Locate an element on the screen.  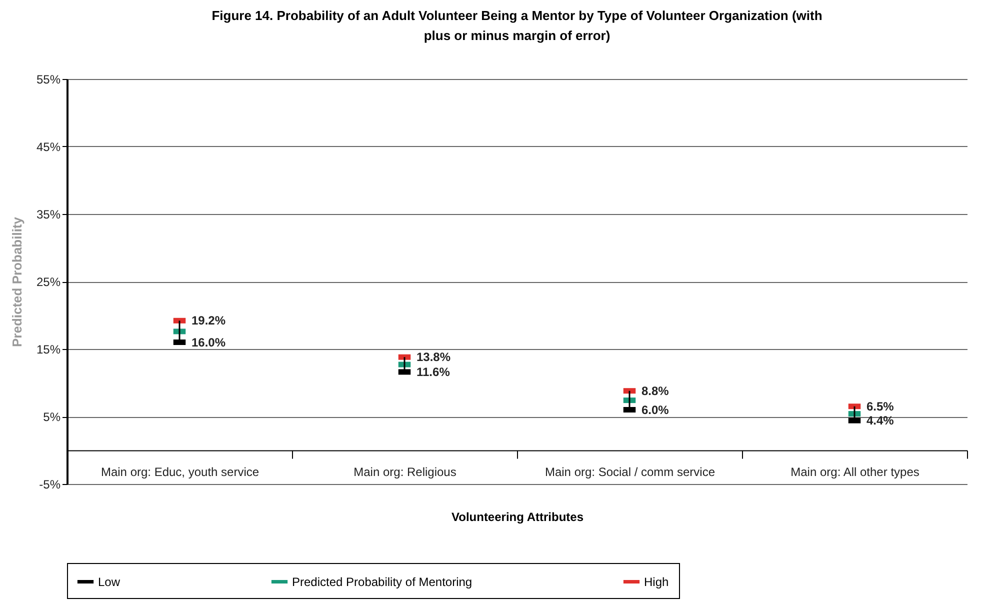
y-tick-label: 45% is located at coordinates (48, 147).